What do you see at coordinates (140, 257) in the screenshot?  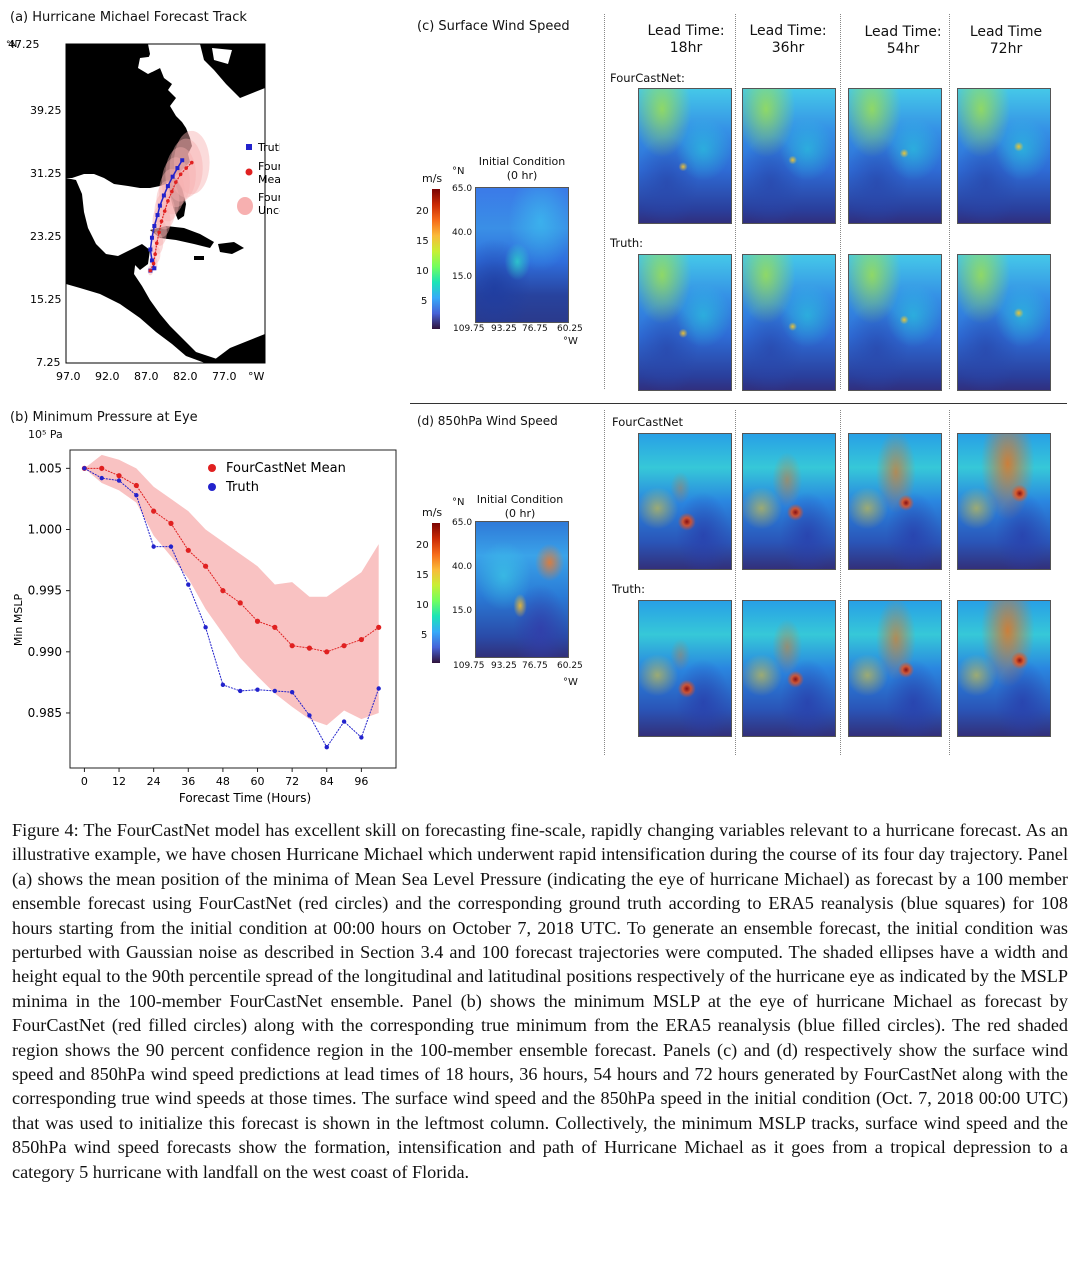 I see `yucatan-land` at bounding box center [140, 257].